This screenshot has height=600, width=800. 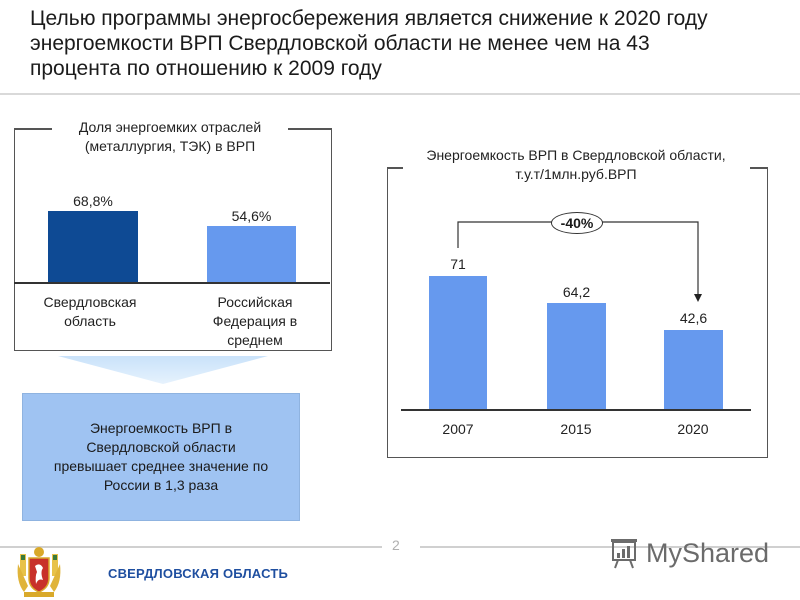 I want to click on watermark: MyShared, so click(x=688, y=553).